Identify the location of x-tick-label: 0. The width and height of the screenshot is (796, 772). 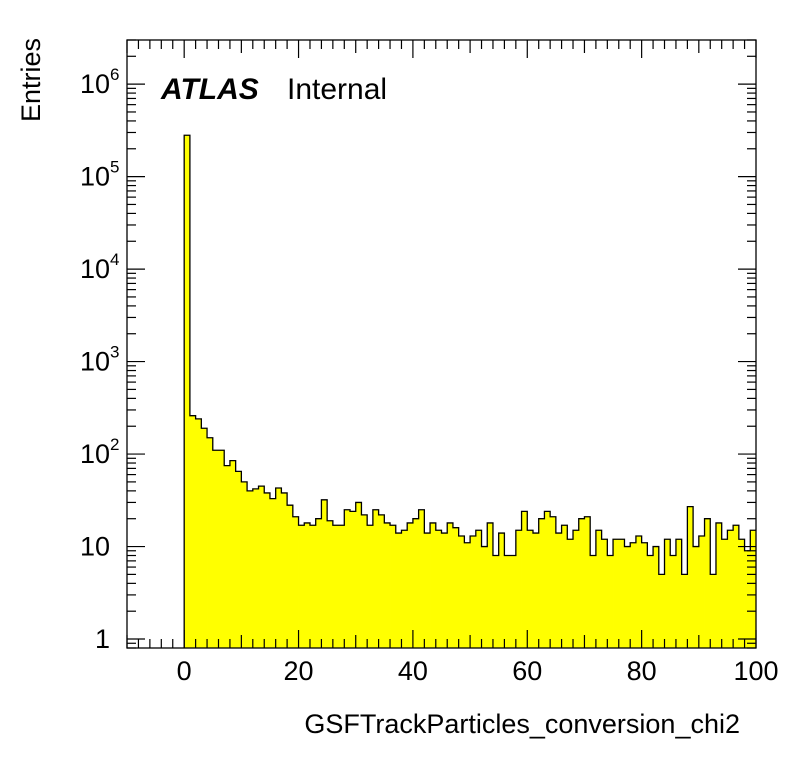
(184, 671).